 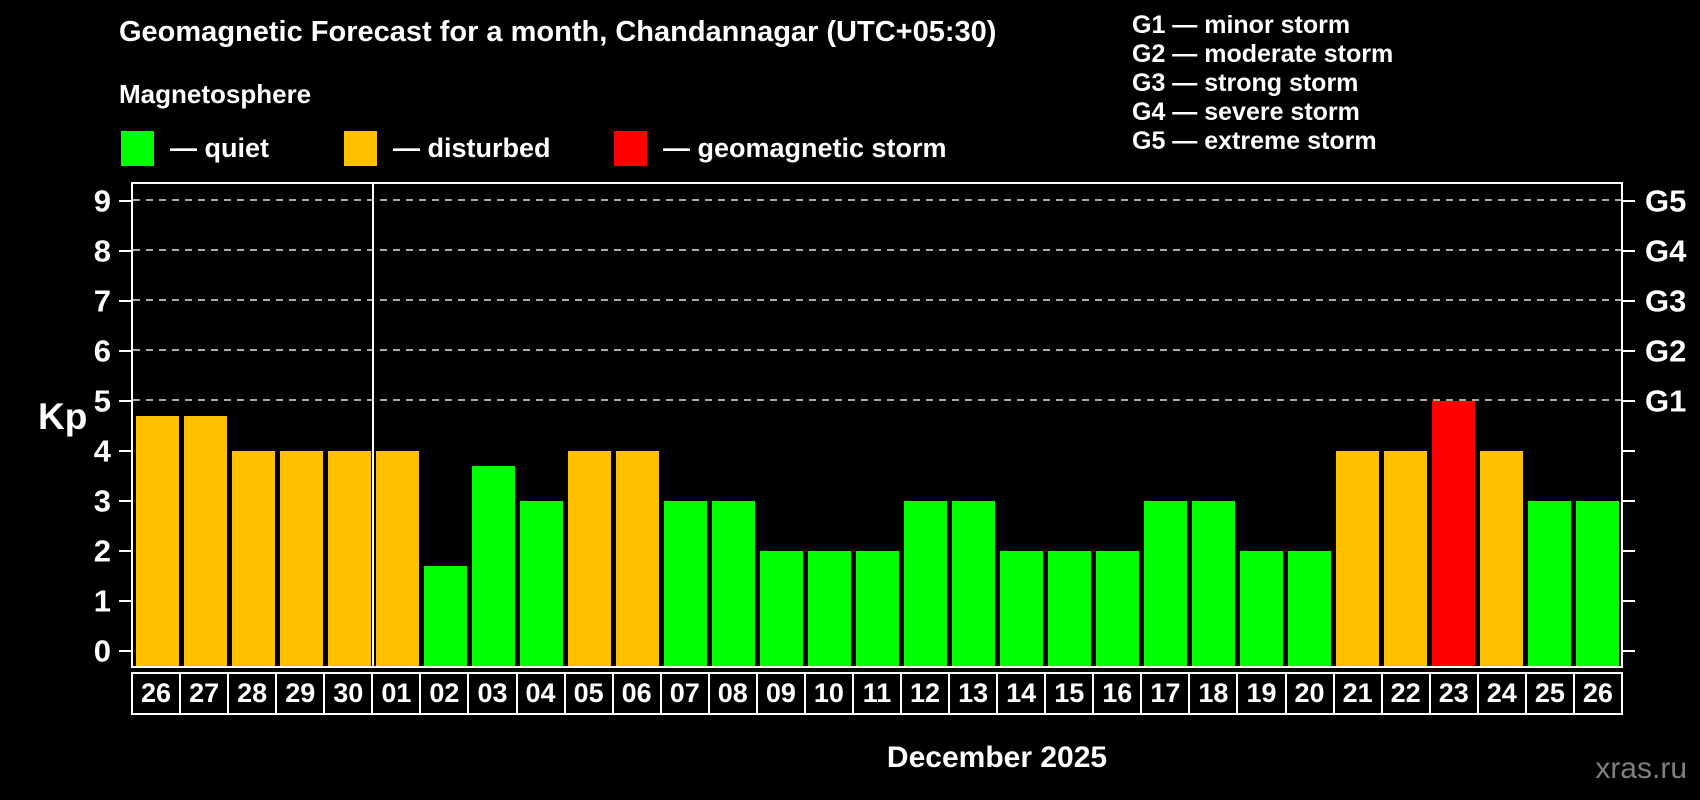 I want to click on g-legend-line-G2: G2 — moderate storm, so click(x=1263, y=54).